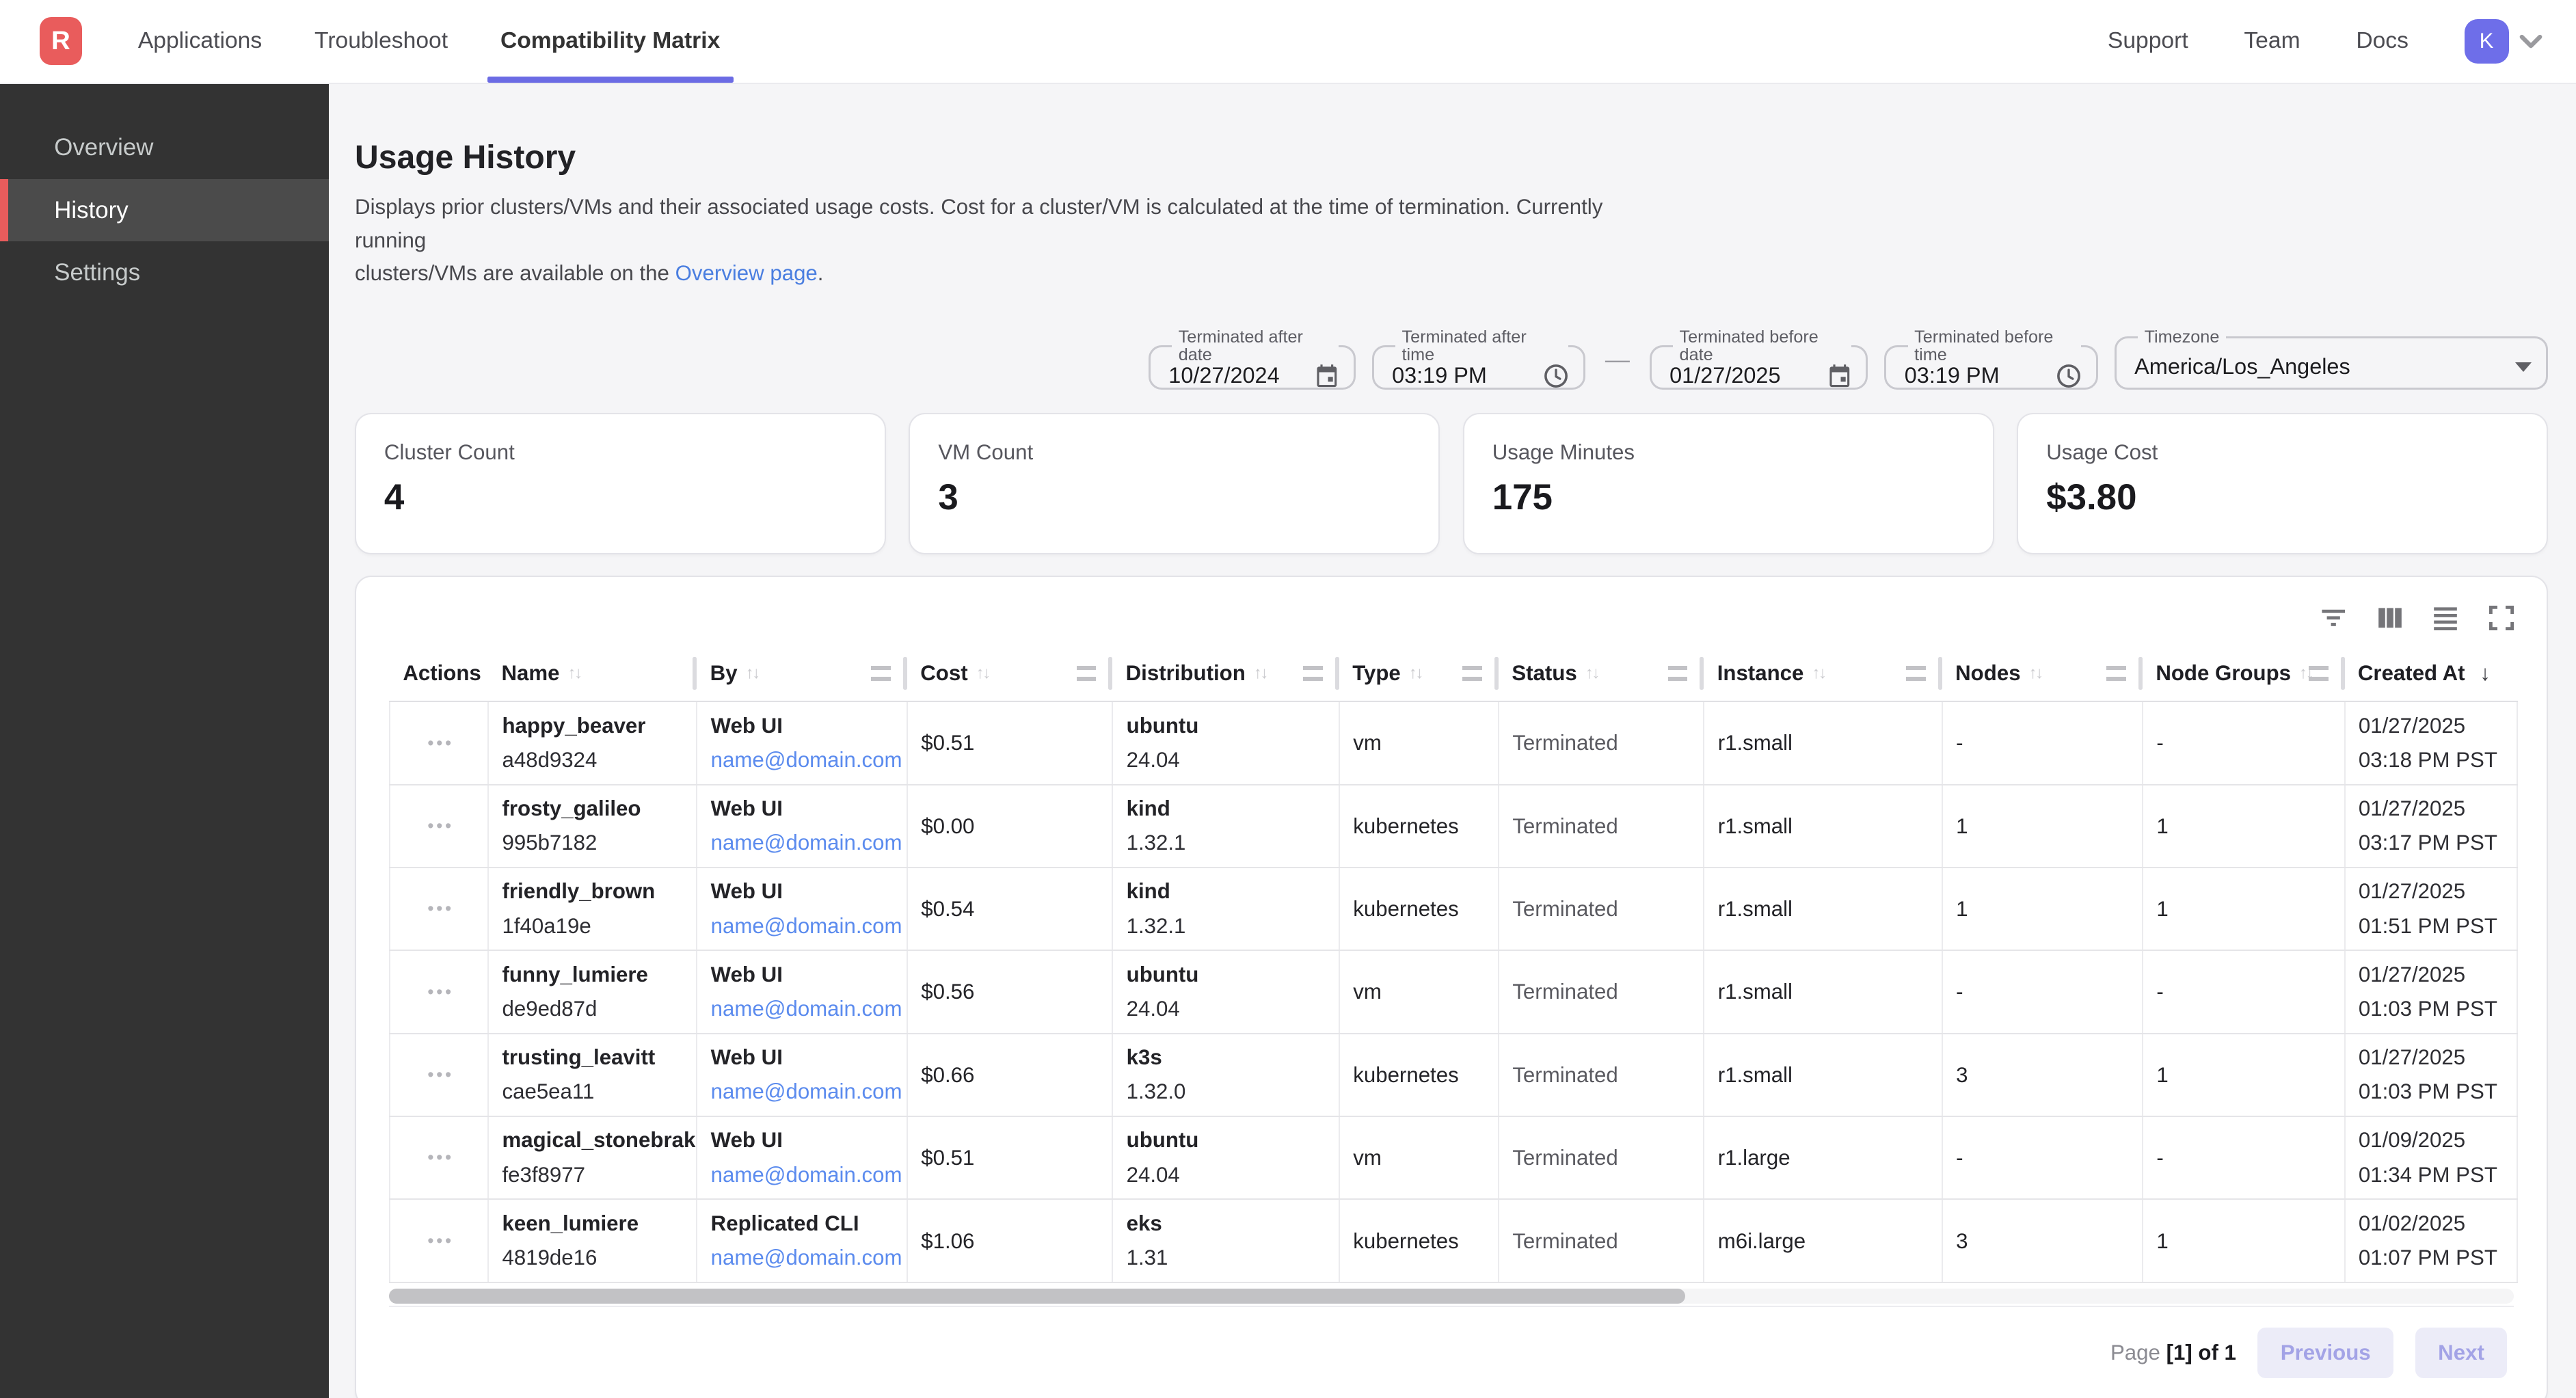  I want to click on cell-cost: $0.56, so click(1010, 992).